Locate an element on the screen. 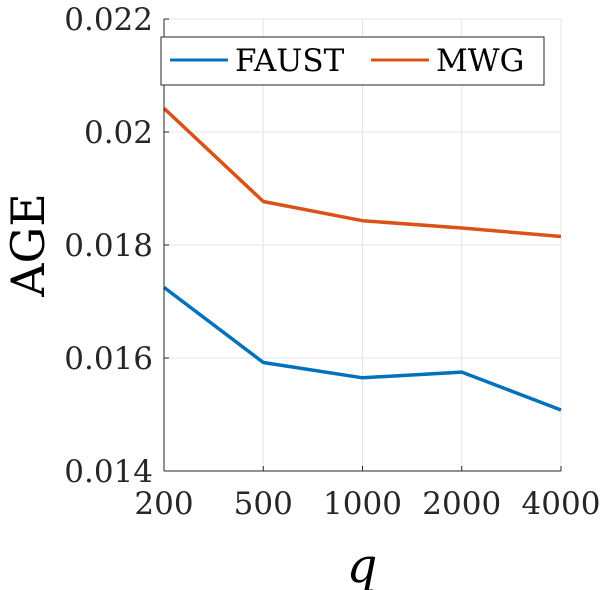  x-axis-title: q is located at coordinates (362, 564).